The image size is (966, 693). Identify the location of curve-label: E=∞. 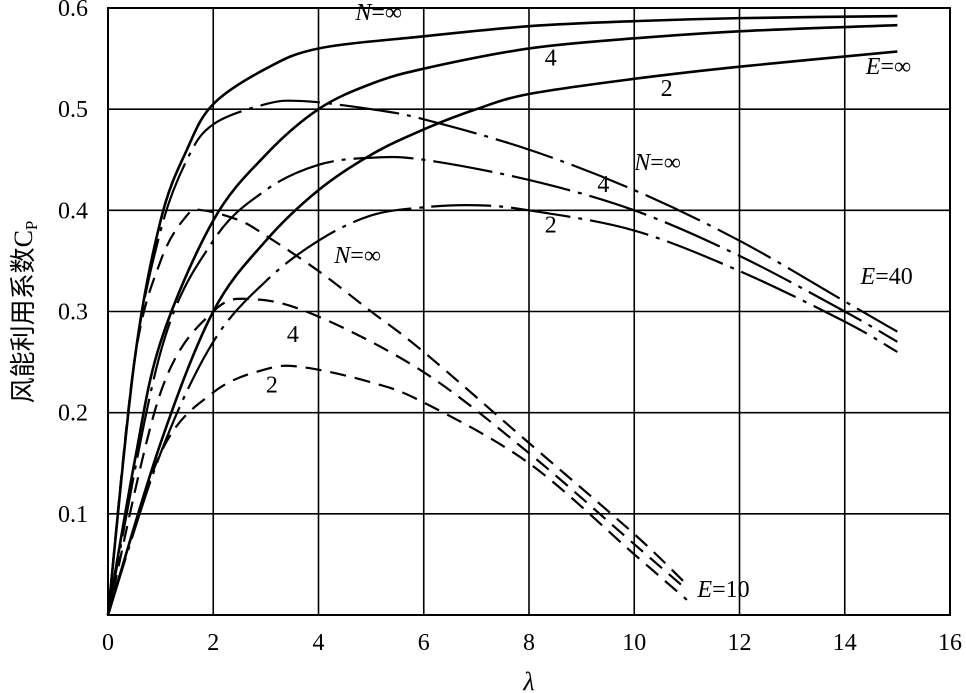
(888, 67).